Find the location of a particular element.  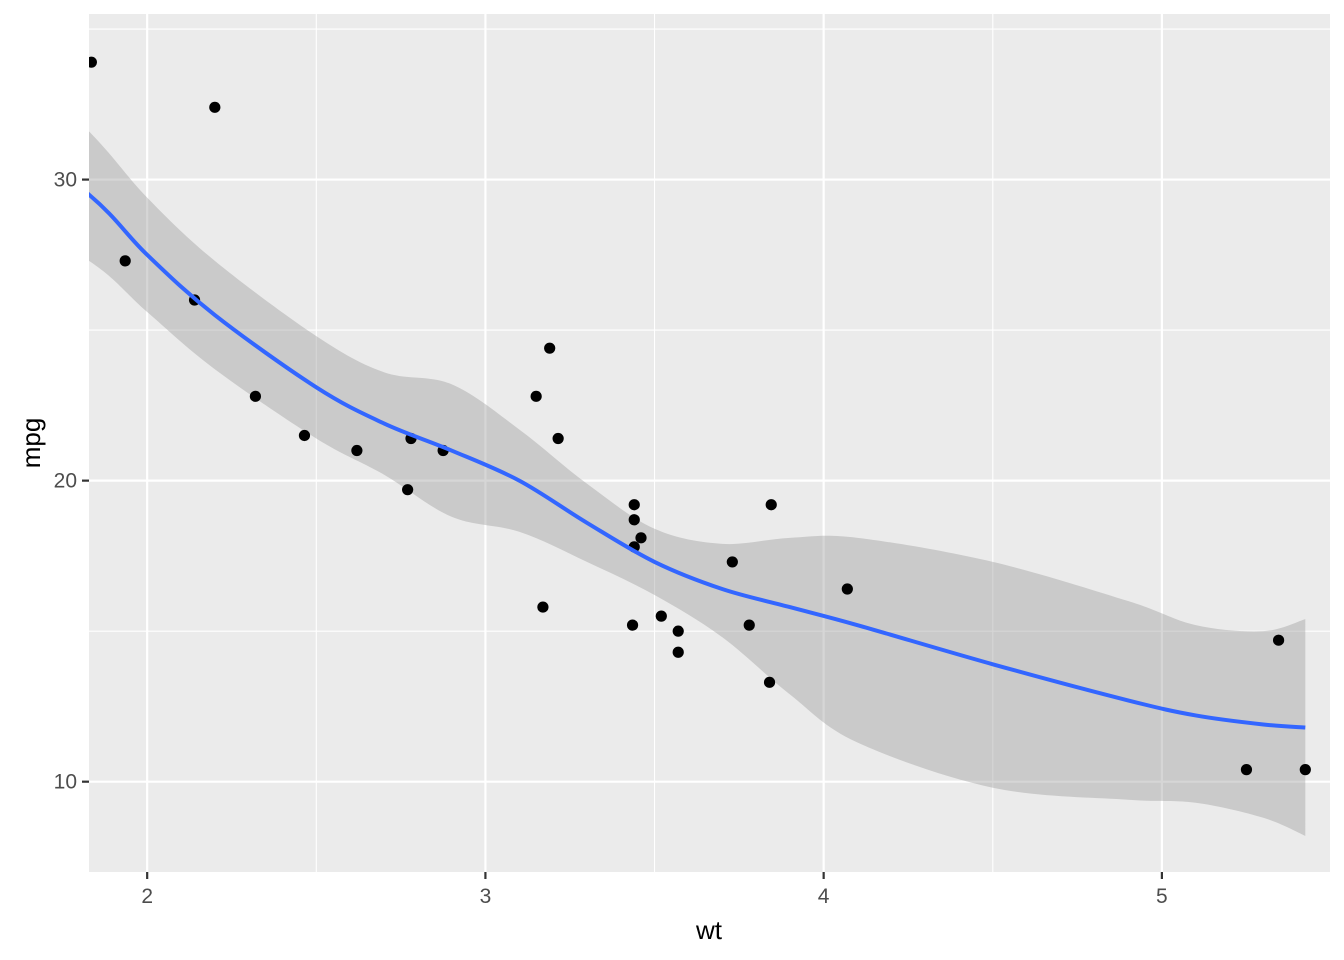

y-axis-title: mpg is located at coordinates (31, 443).